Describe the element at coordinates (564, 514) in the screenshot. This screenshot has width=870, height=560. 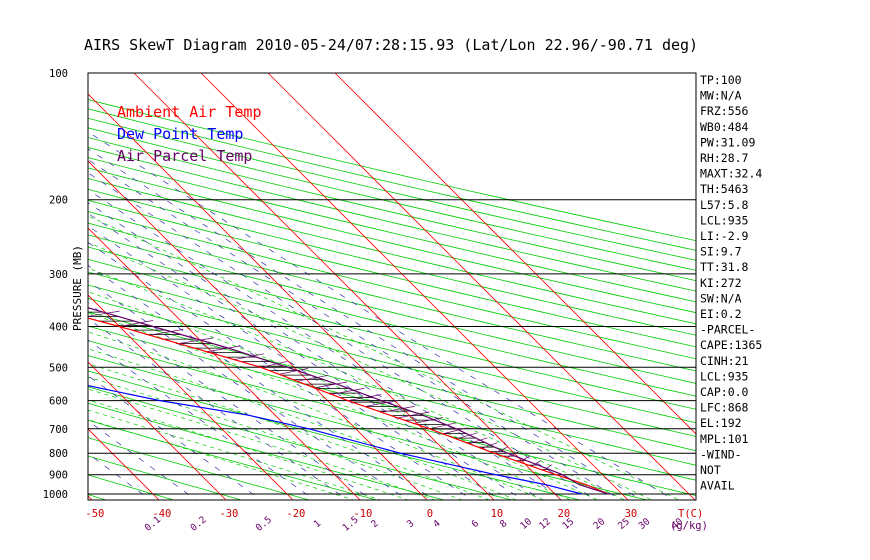
I see `bottom-temperature-tick-label: 20` at that location.